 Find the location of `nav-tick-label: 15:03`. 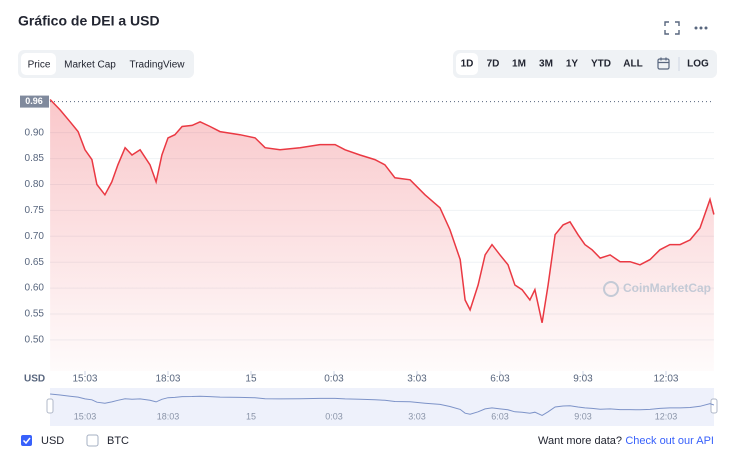

nav-tick-label: 15:03 is located at coordinates (85, 416).